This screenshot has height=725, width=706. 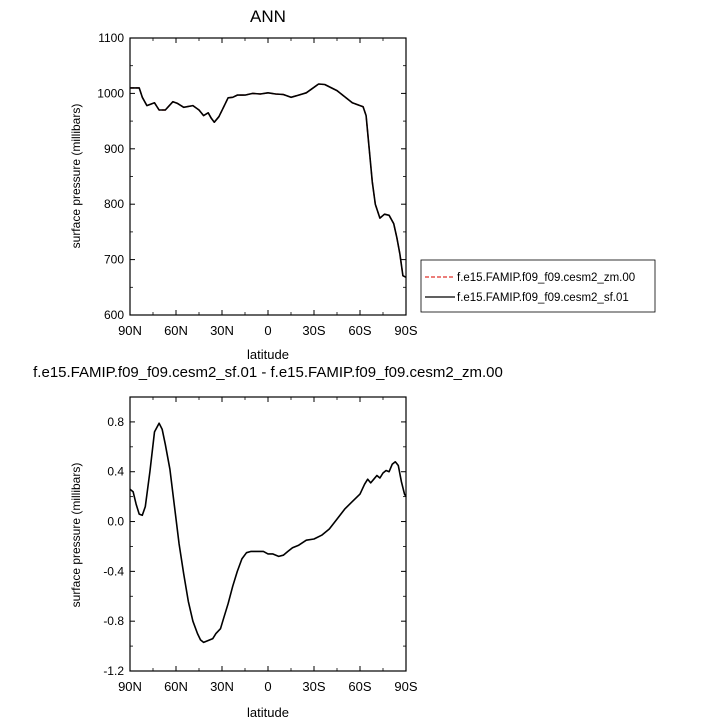 What do you see at coordinates (268, 354) in the screenshot?
I see `top-xlabel: latitude` at bounding box center [268, 354].